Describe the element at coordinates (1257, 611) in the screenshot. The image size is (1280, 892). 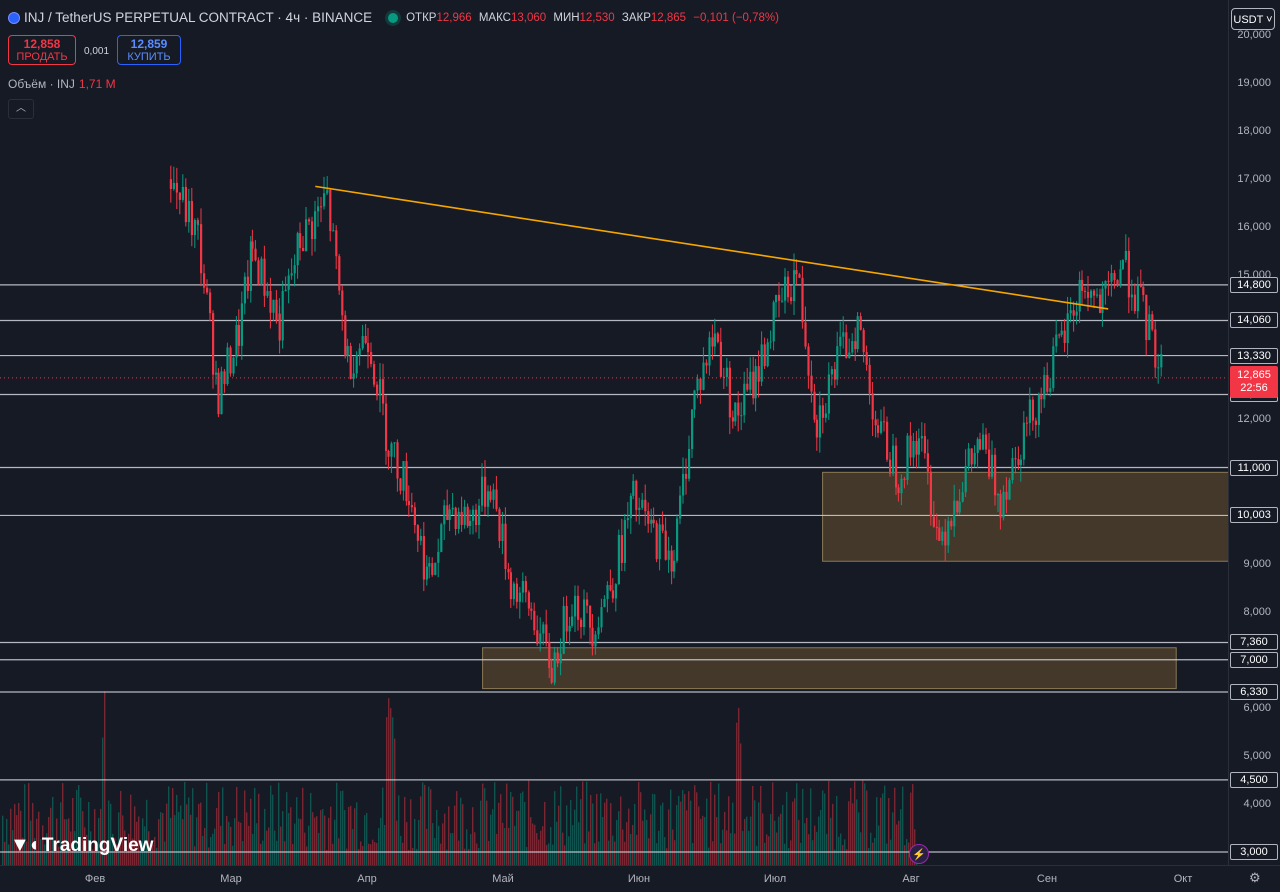
I see `price-tick-label: 8,000` at that location.